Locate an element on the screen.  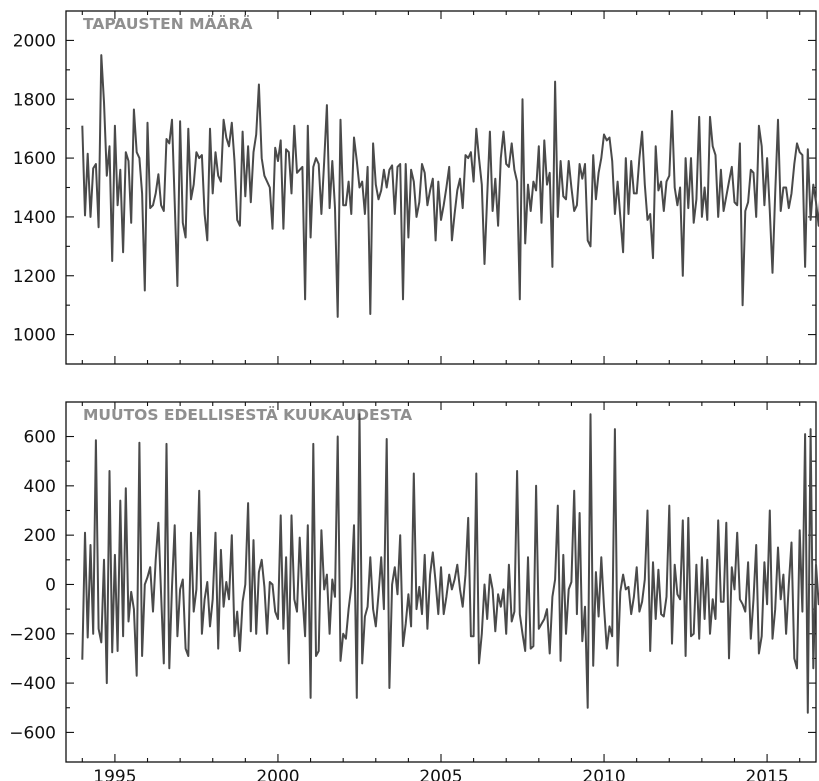
y-tick-label: 400 is located at coordinates (40, 487).